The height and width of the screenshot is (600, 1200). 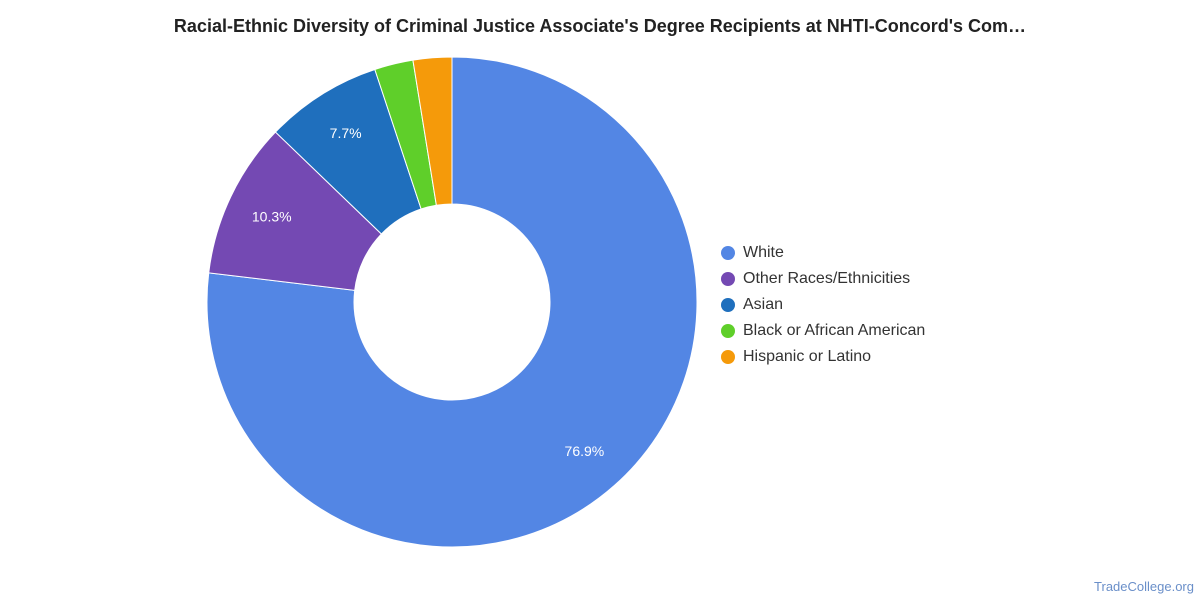 What do you see at coordinates (728, 357) in the screenshot?
I see `legend-swatch-hispanic` at bounding box center [728, 357].